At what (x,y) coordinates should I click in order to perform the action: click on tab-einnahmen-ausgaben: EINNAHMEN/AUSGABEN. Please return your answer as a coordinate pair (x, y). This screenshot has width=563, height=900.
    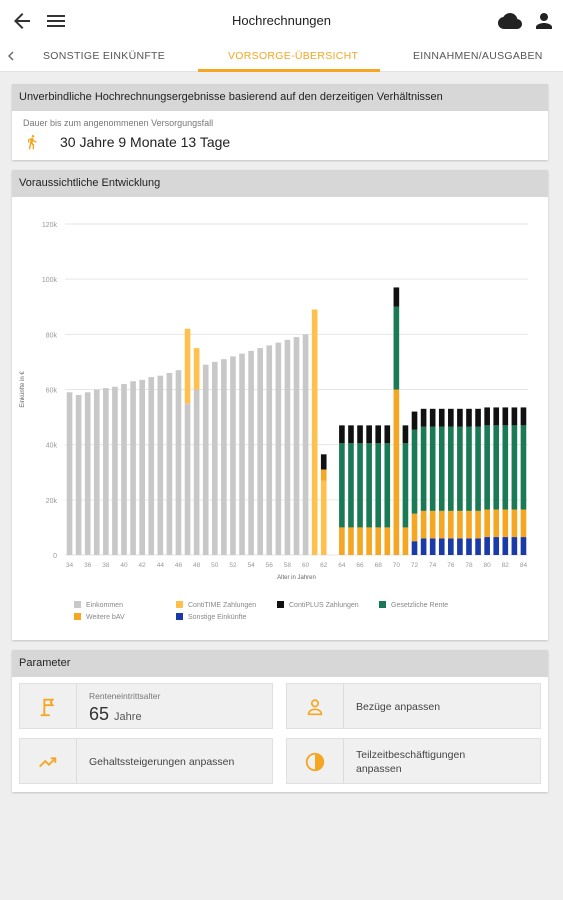
    Looking at the image, I should click on (478, 56).